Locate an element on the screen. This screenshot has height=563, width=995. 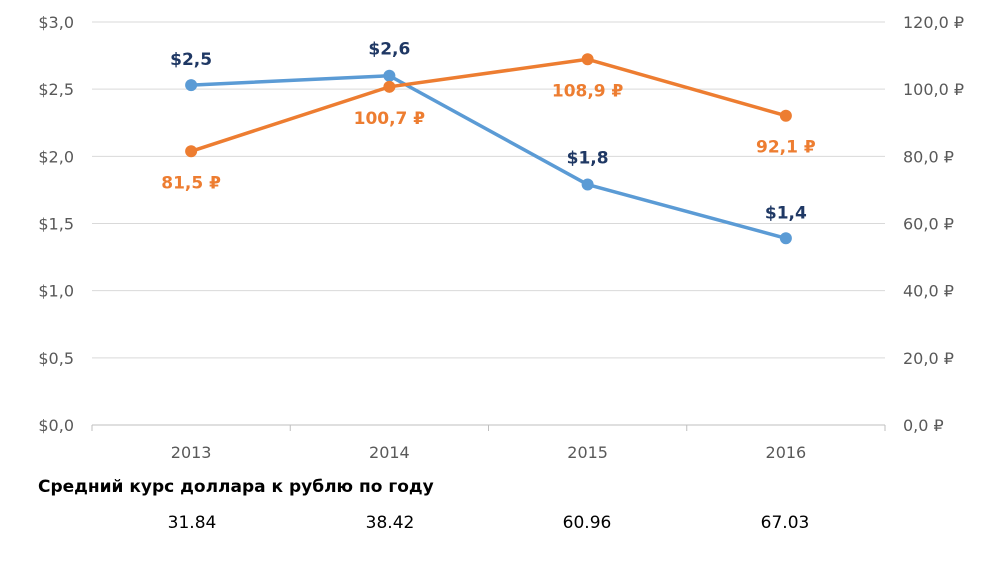
right-tick-label: 0,0 ₽ is located at coordinates (923, 425).